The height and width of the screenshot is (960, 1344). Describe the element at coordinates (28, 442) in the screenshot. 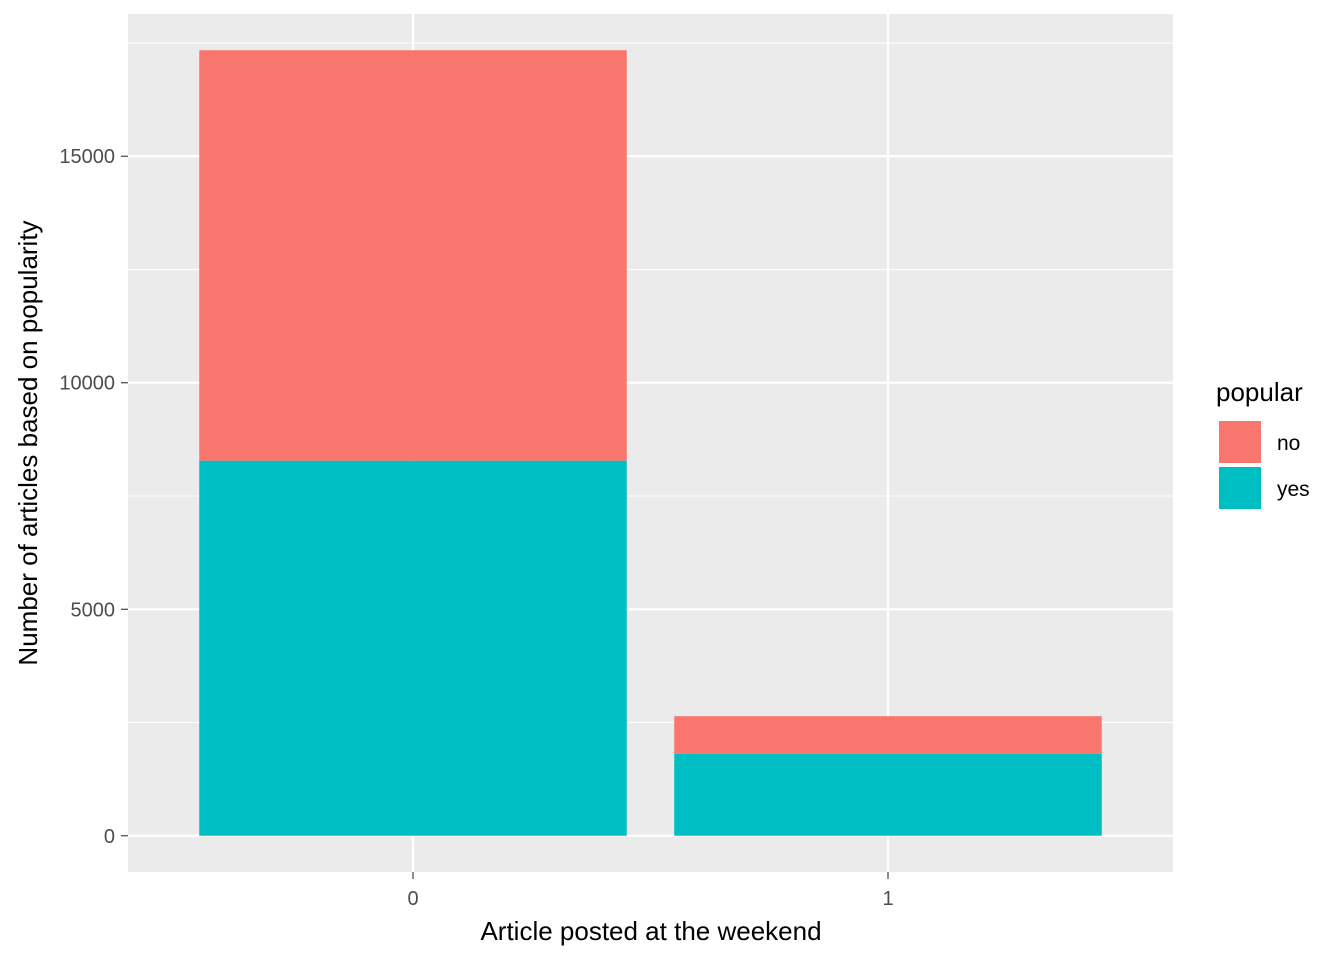

I see `y-axis-title: Number of articles based on popularity` at that location.